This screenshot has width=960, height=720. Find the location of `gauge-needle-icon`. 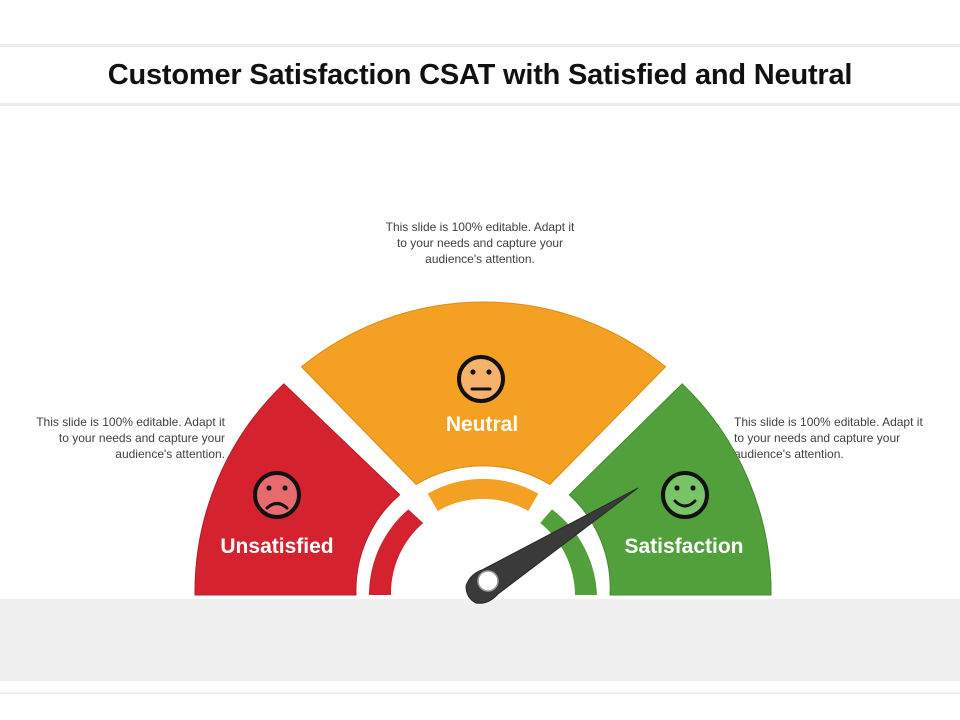

gauge-needle-icon is located at coordinates (552, 545).